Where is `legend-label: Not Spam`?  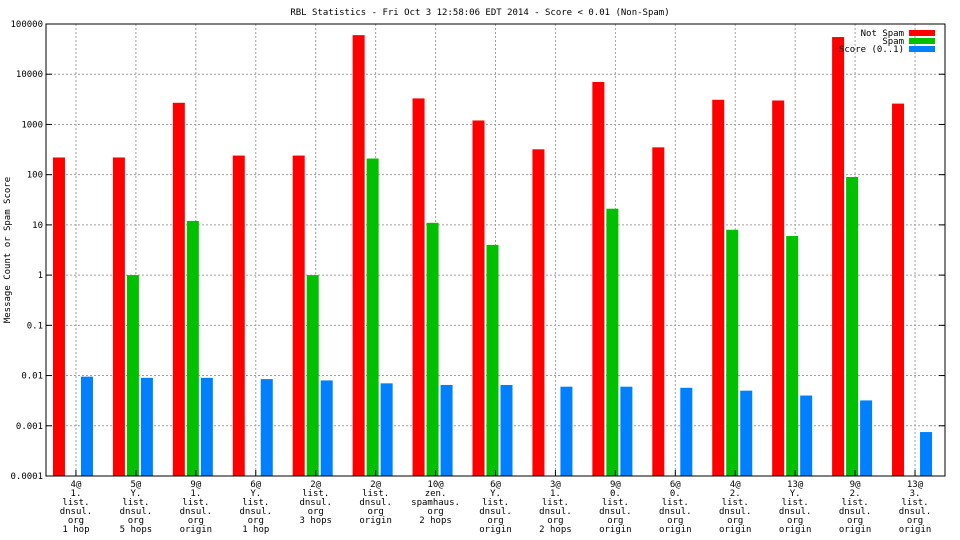 legend-label: Not Spam is located at coordinates (882, 34).